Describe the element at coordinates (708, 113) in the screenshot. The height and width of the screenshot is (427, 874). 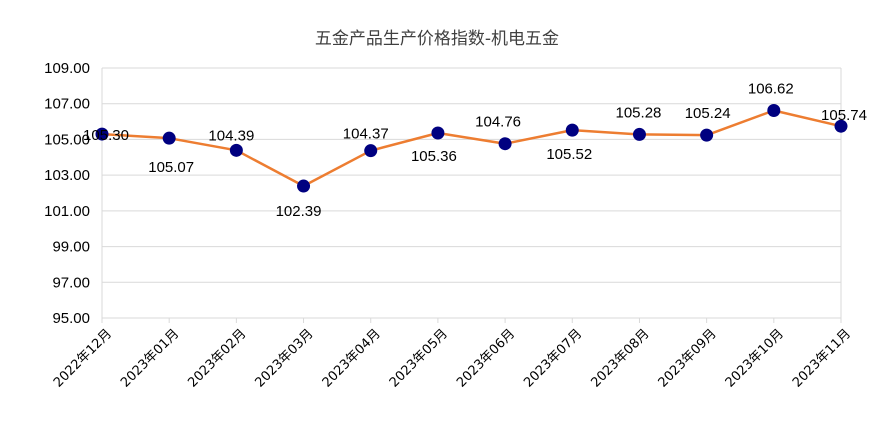
I see `data-label: 105.24` at that location.